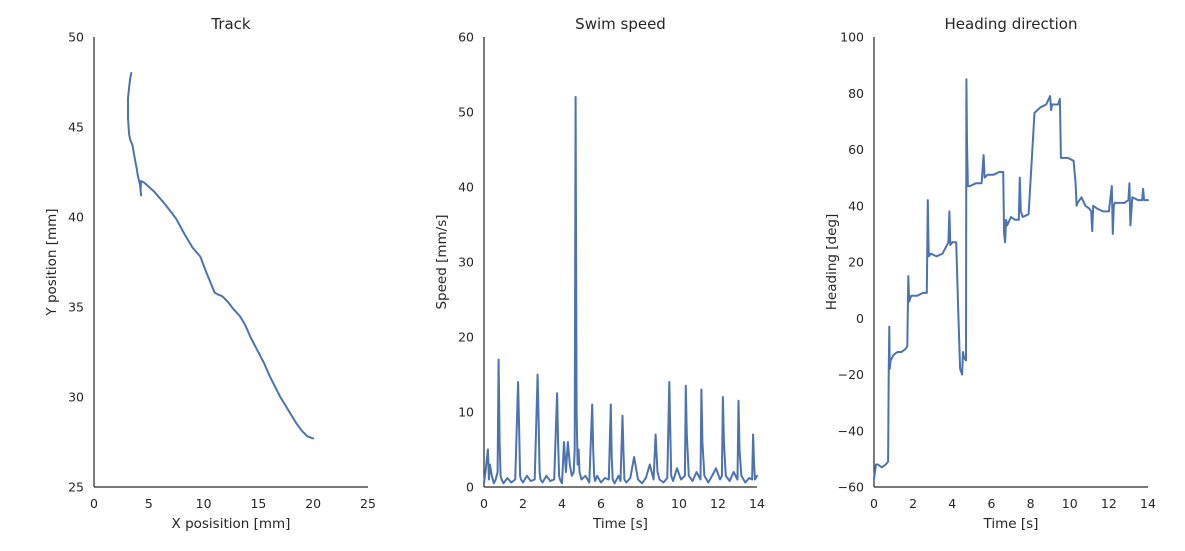 The width and height of the screenshot is (1185, 551). I want to click on y-tick-label: −20, so click(851, 374).